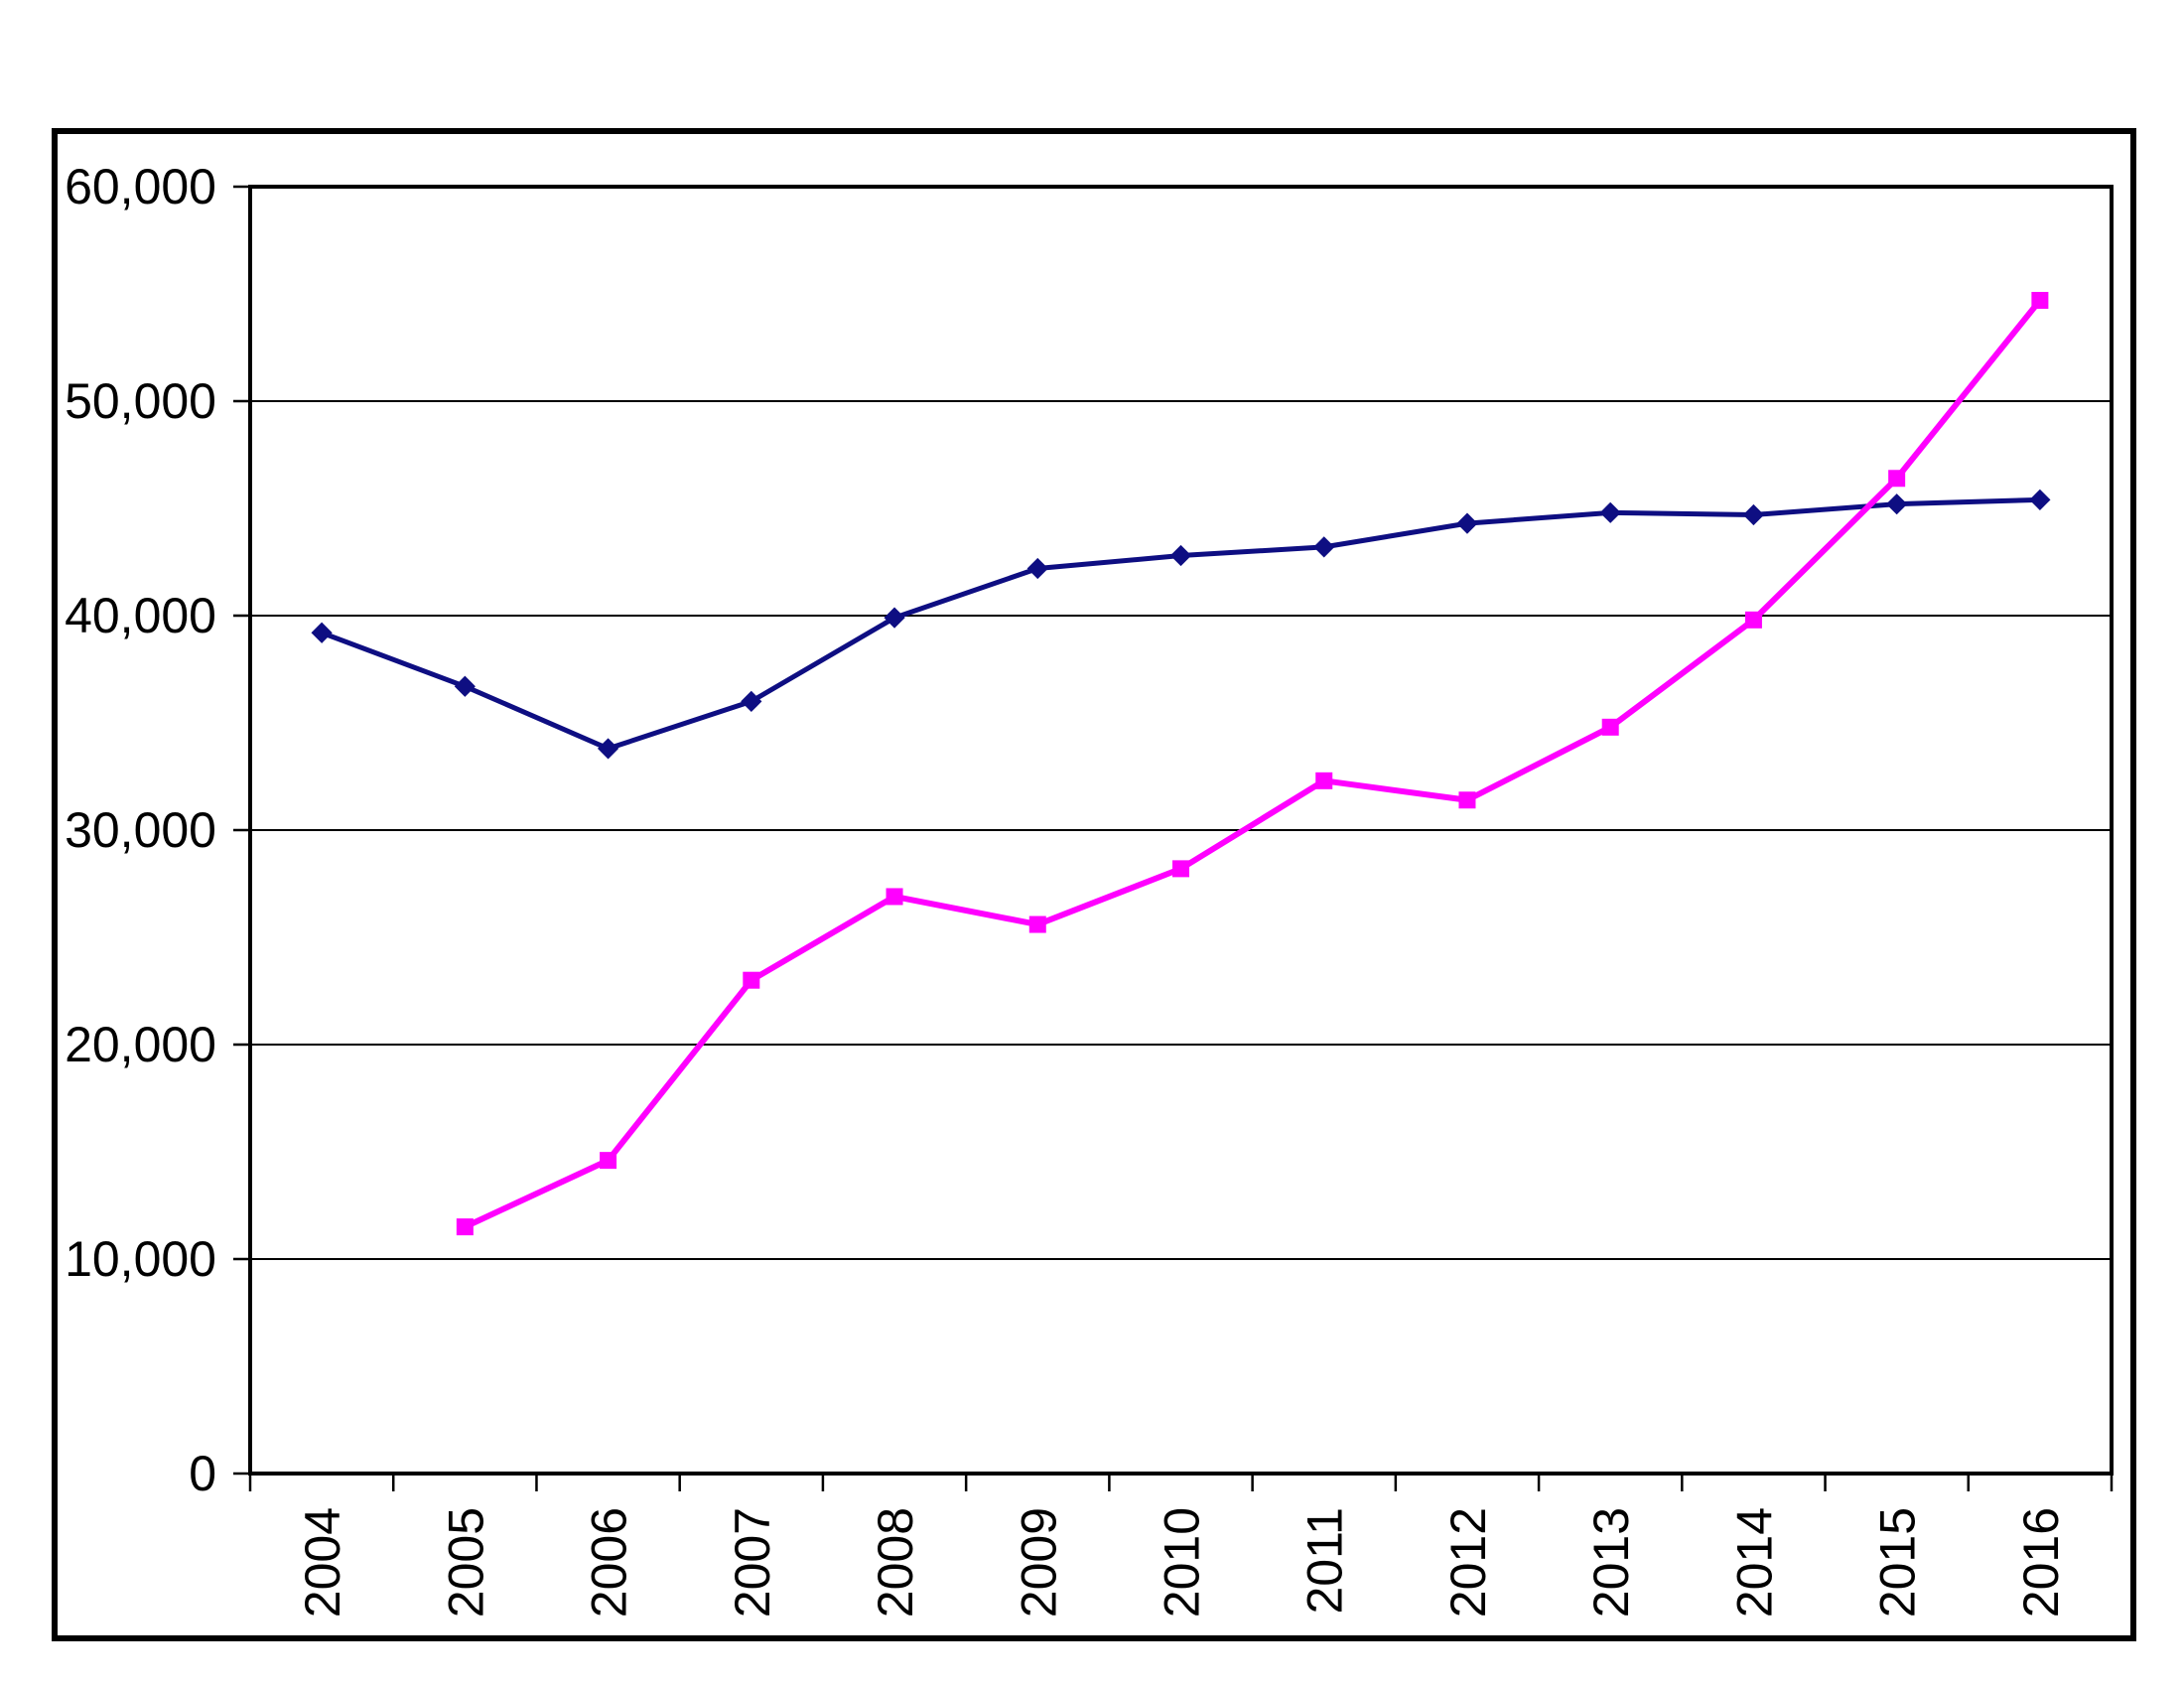 The width and height of the screenshot is (2184, 1688). I want to click on x-tick-label: 2014, so click(1754, 1562).